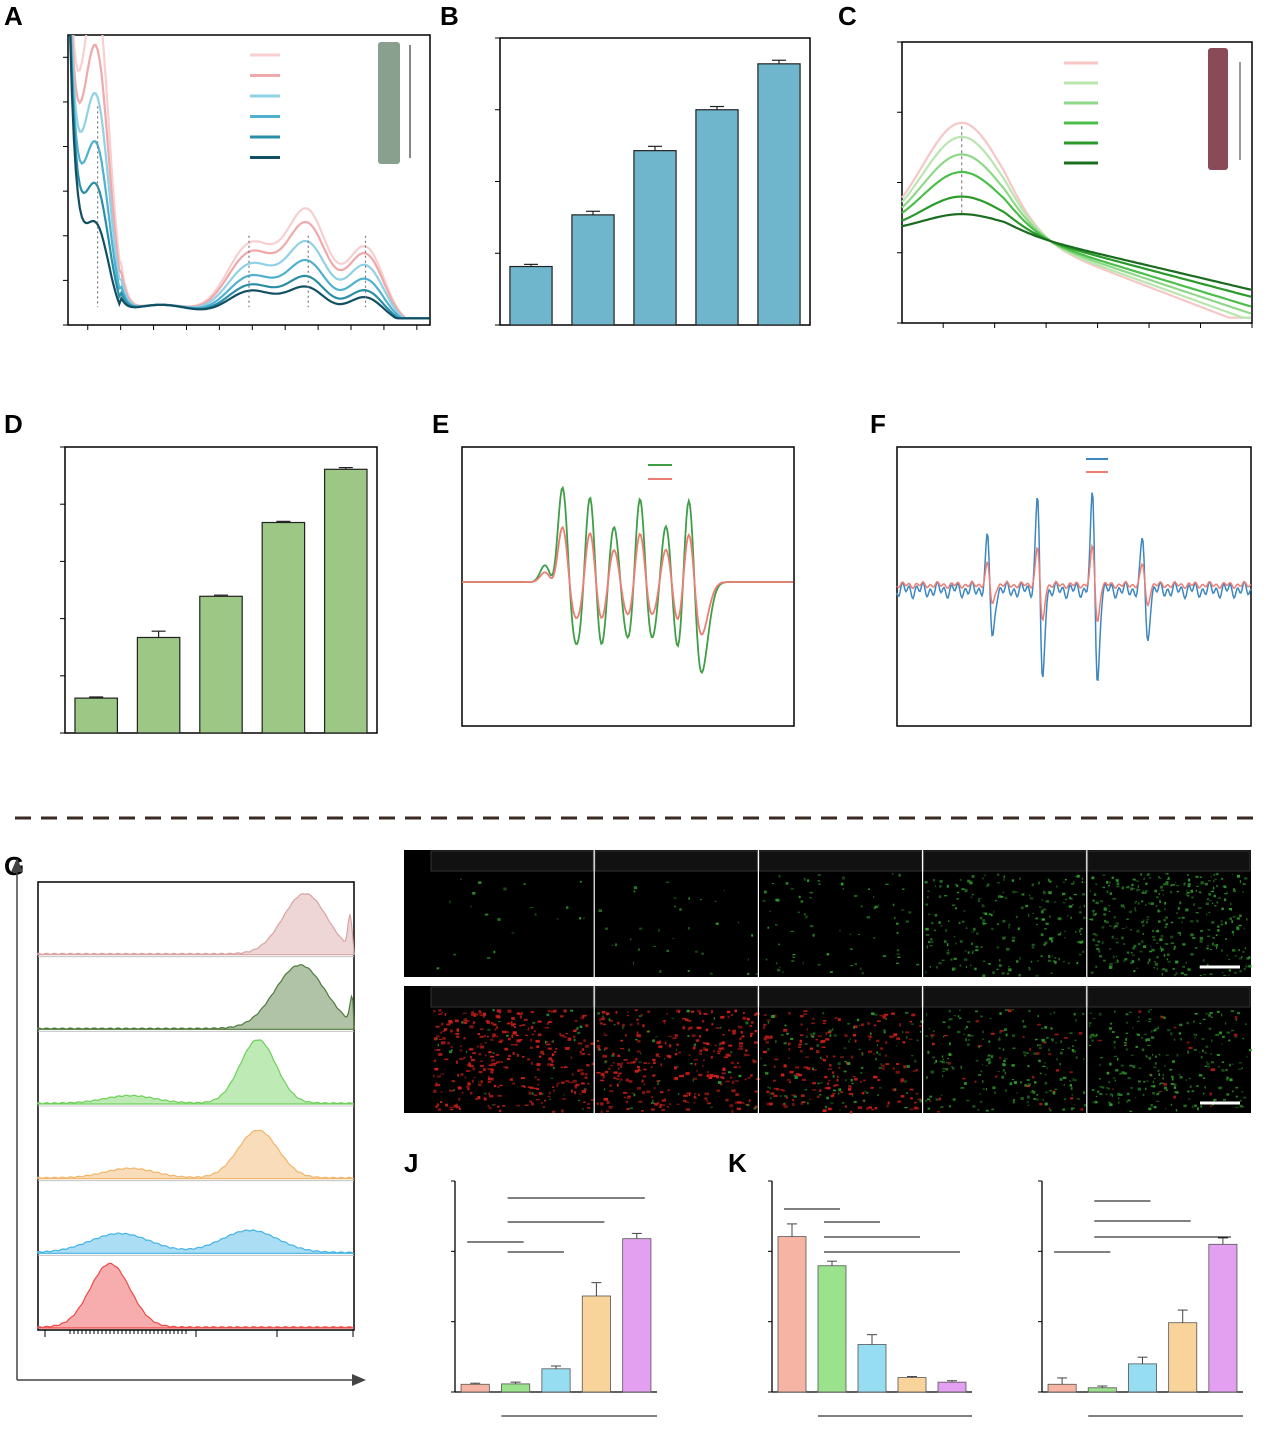 This screenshot has width=1267, height=1435. I want to click on chart-a-uv-abts, so click(247, 182).